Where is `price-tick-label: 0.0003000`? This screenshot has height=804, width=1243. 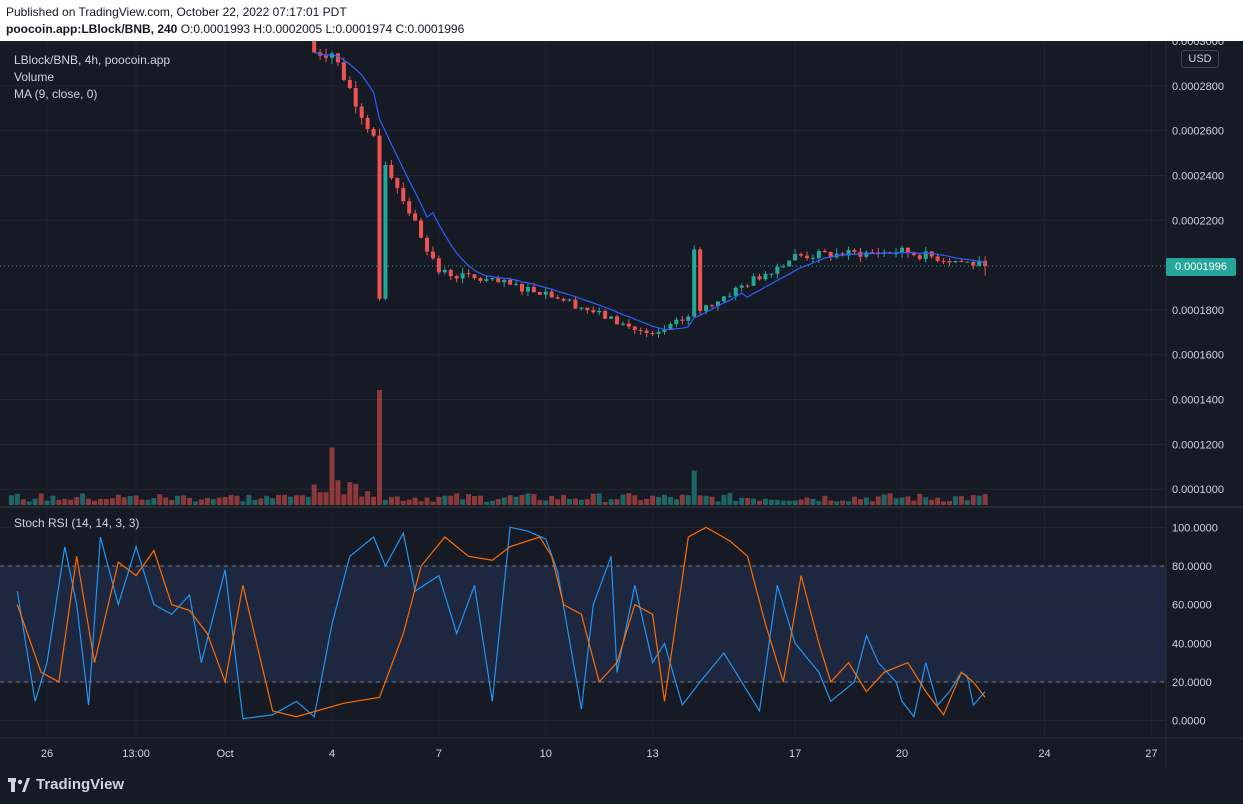 price-tick-label: 0.0003000 is located at coordinates (1198, 44).